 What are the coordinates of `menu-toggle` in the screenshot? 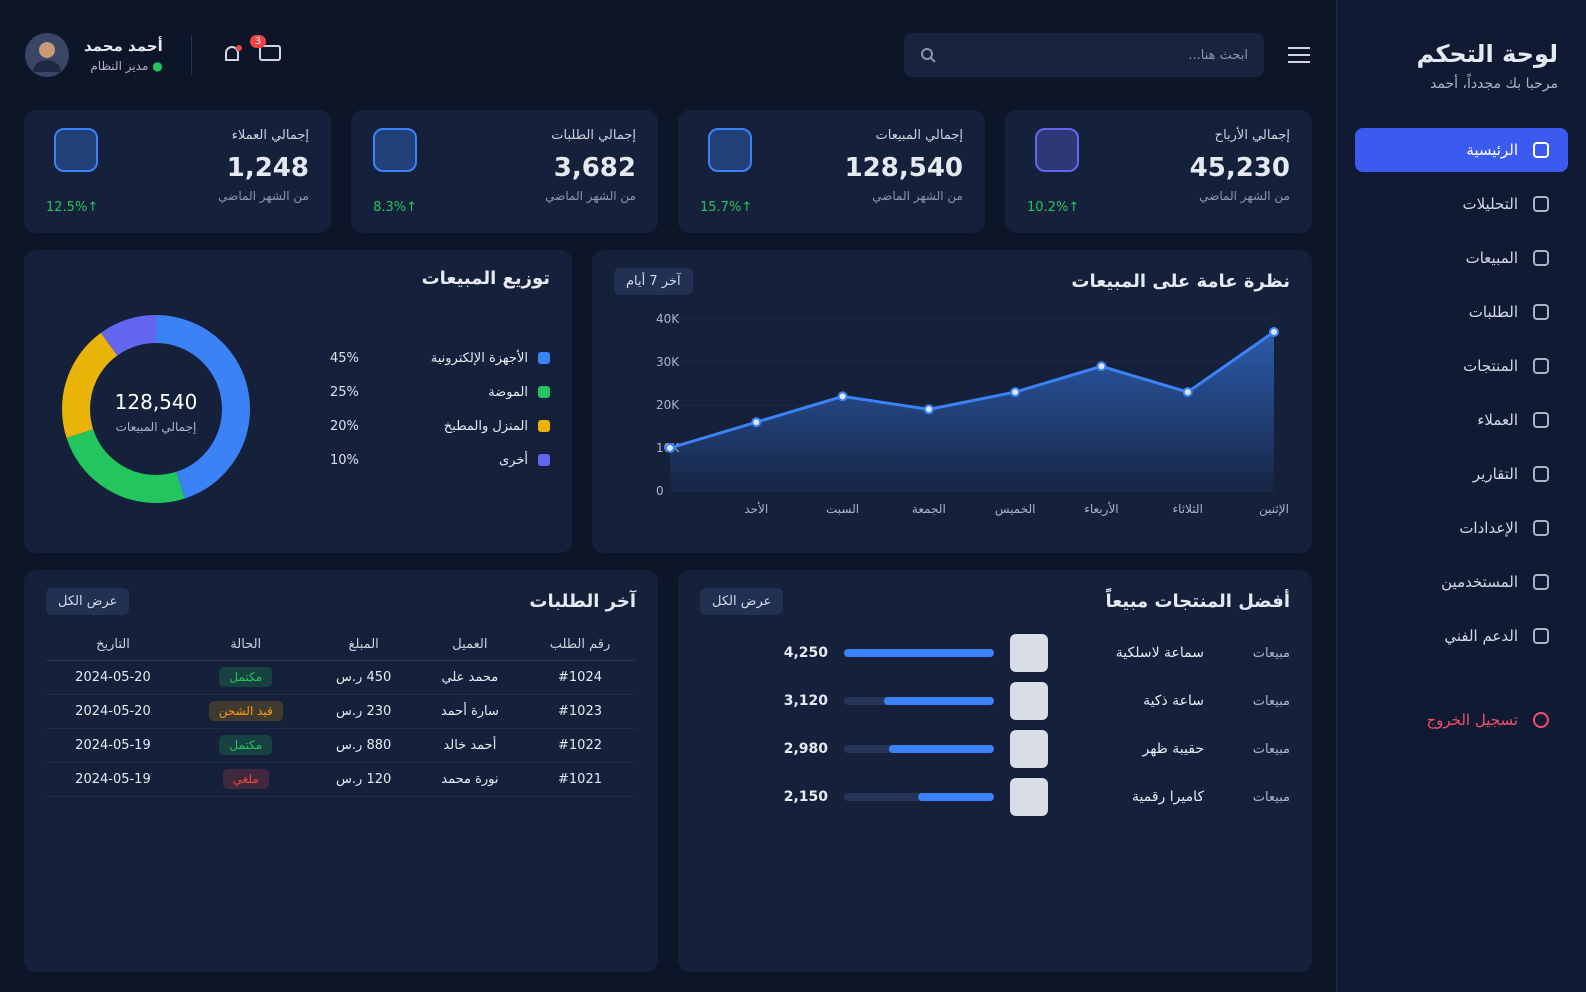 It's located at (1300, 55).